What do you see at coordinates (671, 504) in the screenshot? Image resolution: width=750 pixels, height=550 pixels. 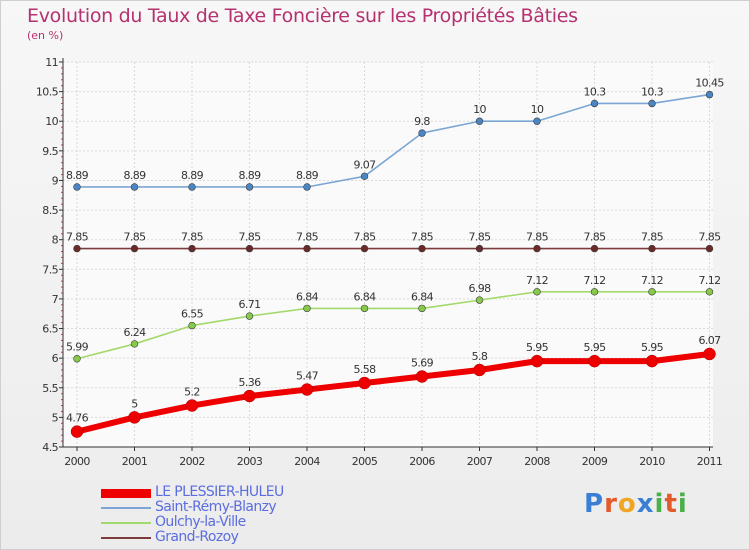 I see `logo-letter: t` at bounding box center [671, 504].